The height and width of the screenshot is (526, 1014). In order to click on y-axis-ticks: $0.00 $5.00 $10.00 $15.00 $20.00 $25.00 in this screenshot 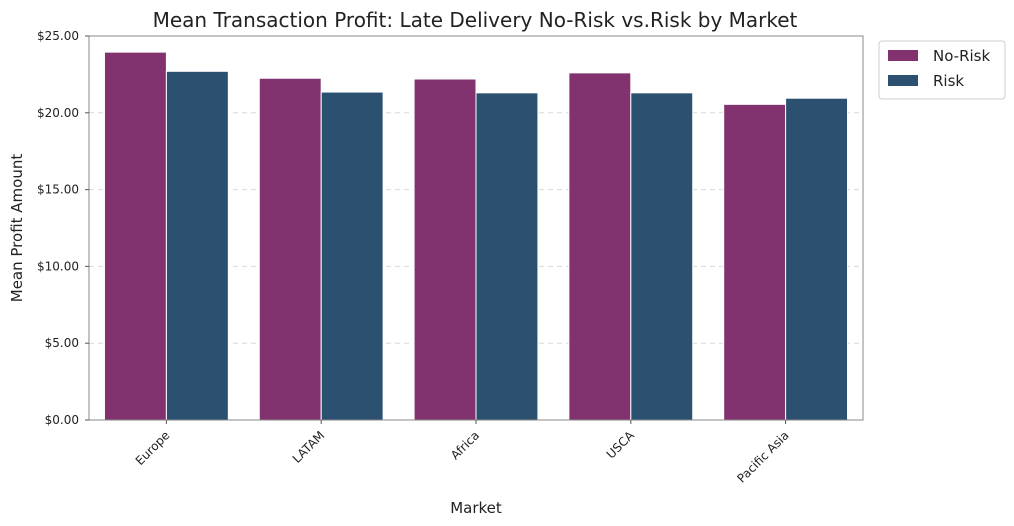, I will do `click(63, 228)`.